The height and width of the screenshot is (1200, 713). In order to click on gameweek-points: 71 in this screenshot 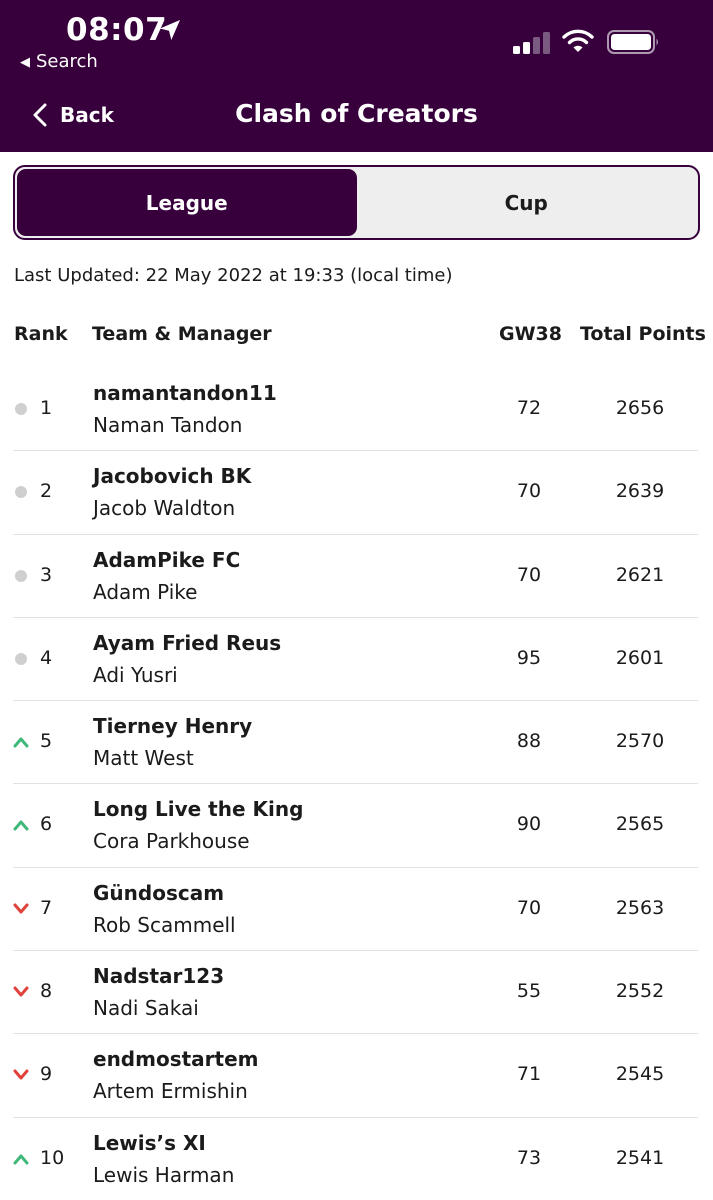, I will do `click(529, 1074)`.